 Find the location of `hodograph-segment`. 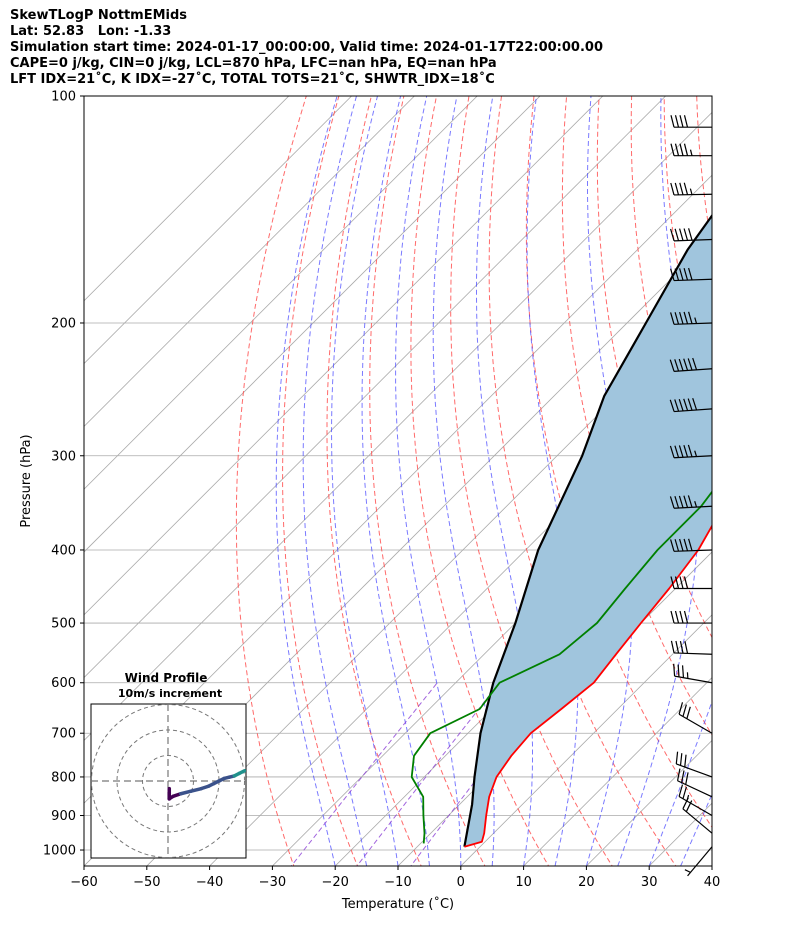

hodograph-segment is located at coordinates (196, 789).